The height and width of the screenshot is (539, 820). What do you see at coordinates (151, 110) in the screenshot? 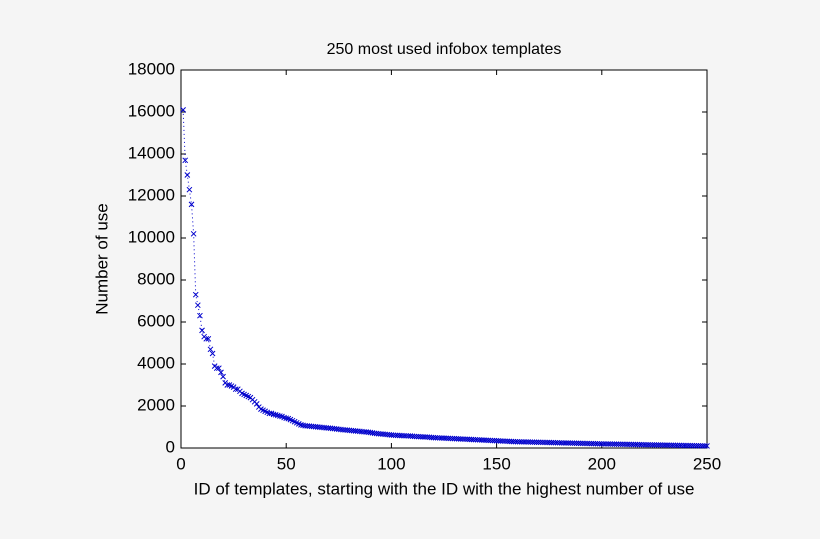
I see `y-tick-label: 16000` at bounding box center [151, 110].